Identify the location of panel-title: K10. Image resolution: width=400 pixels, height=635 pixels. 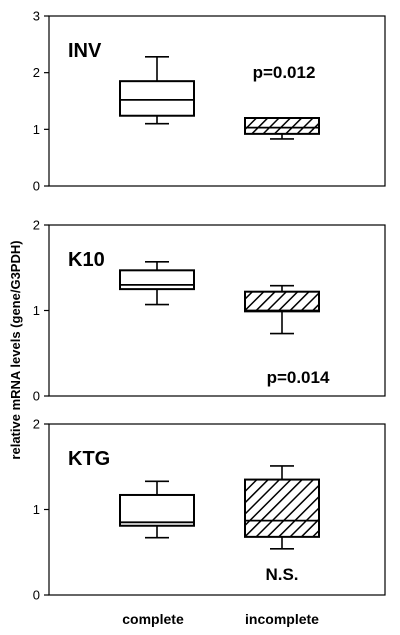
(86, 260).